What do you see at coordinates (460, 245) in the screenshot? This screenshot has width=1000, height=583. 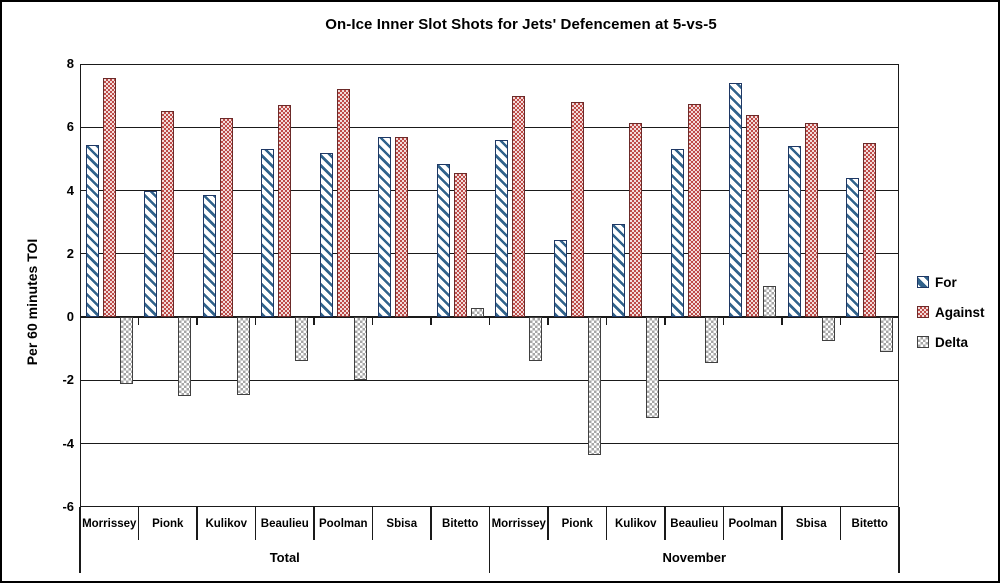 I see `bar-against-total-bitetto` at bounding box center [460, 245].